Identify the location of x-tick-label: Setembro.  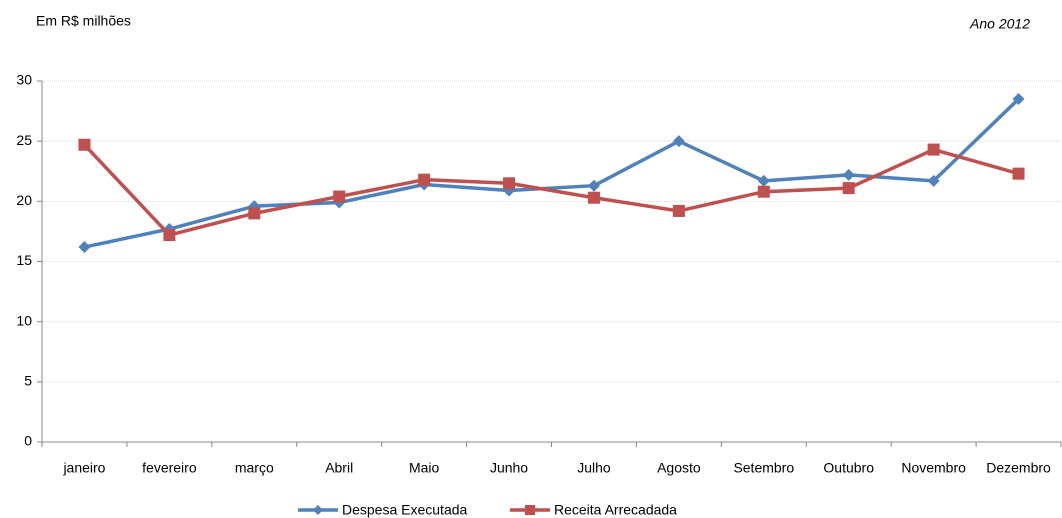
(763, 468).